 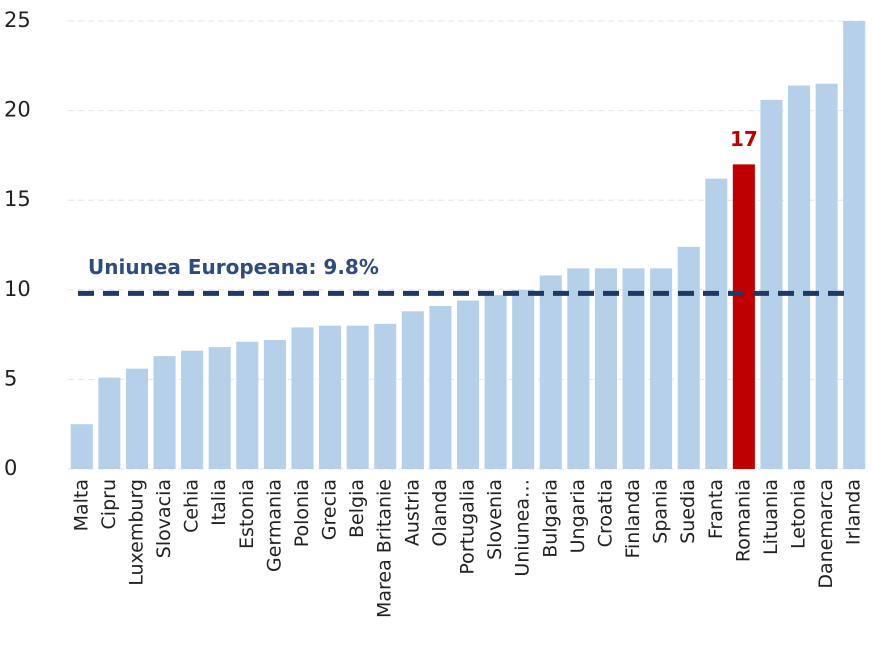 What do you see at coordinates (550, 518) in the screenshot?
I see `x-tick-label: Bulgaria` at bounding box center [550, 518].